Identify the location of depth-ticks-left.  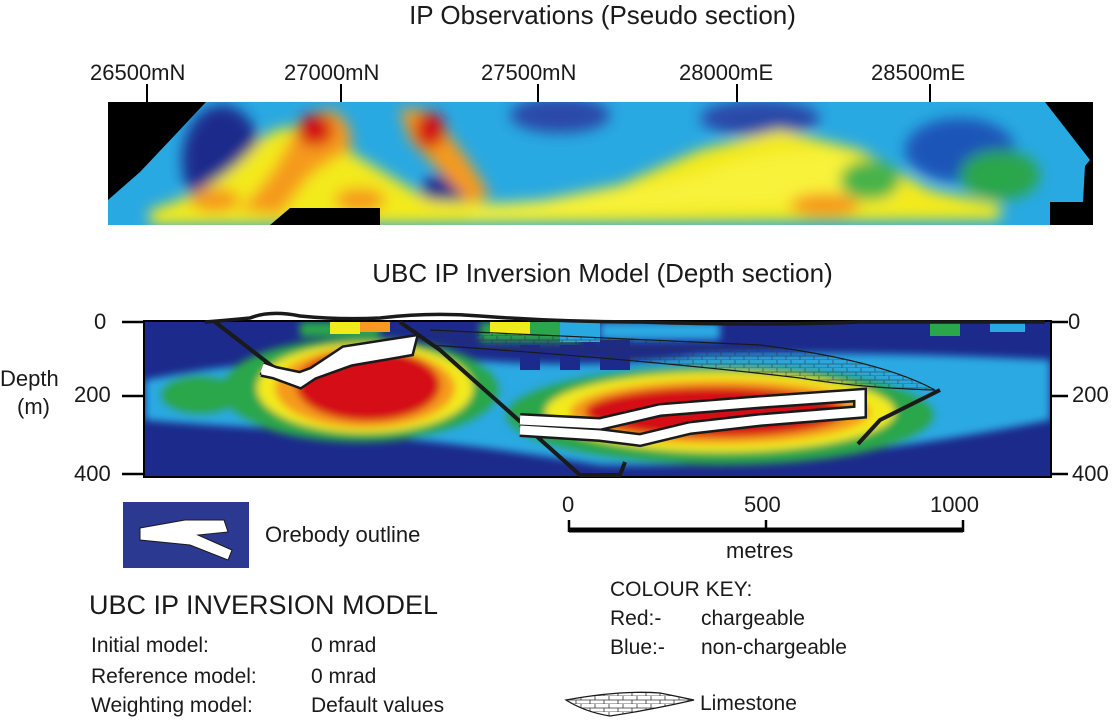
(133, 398).